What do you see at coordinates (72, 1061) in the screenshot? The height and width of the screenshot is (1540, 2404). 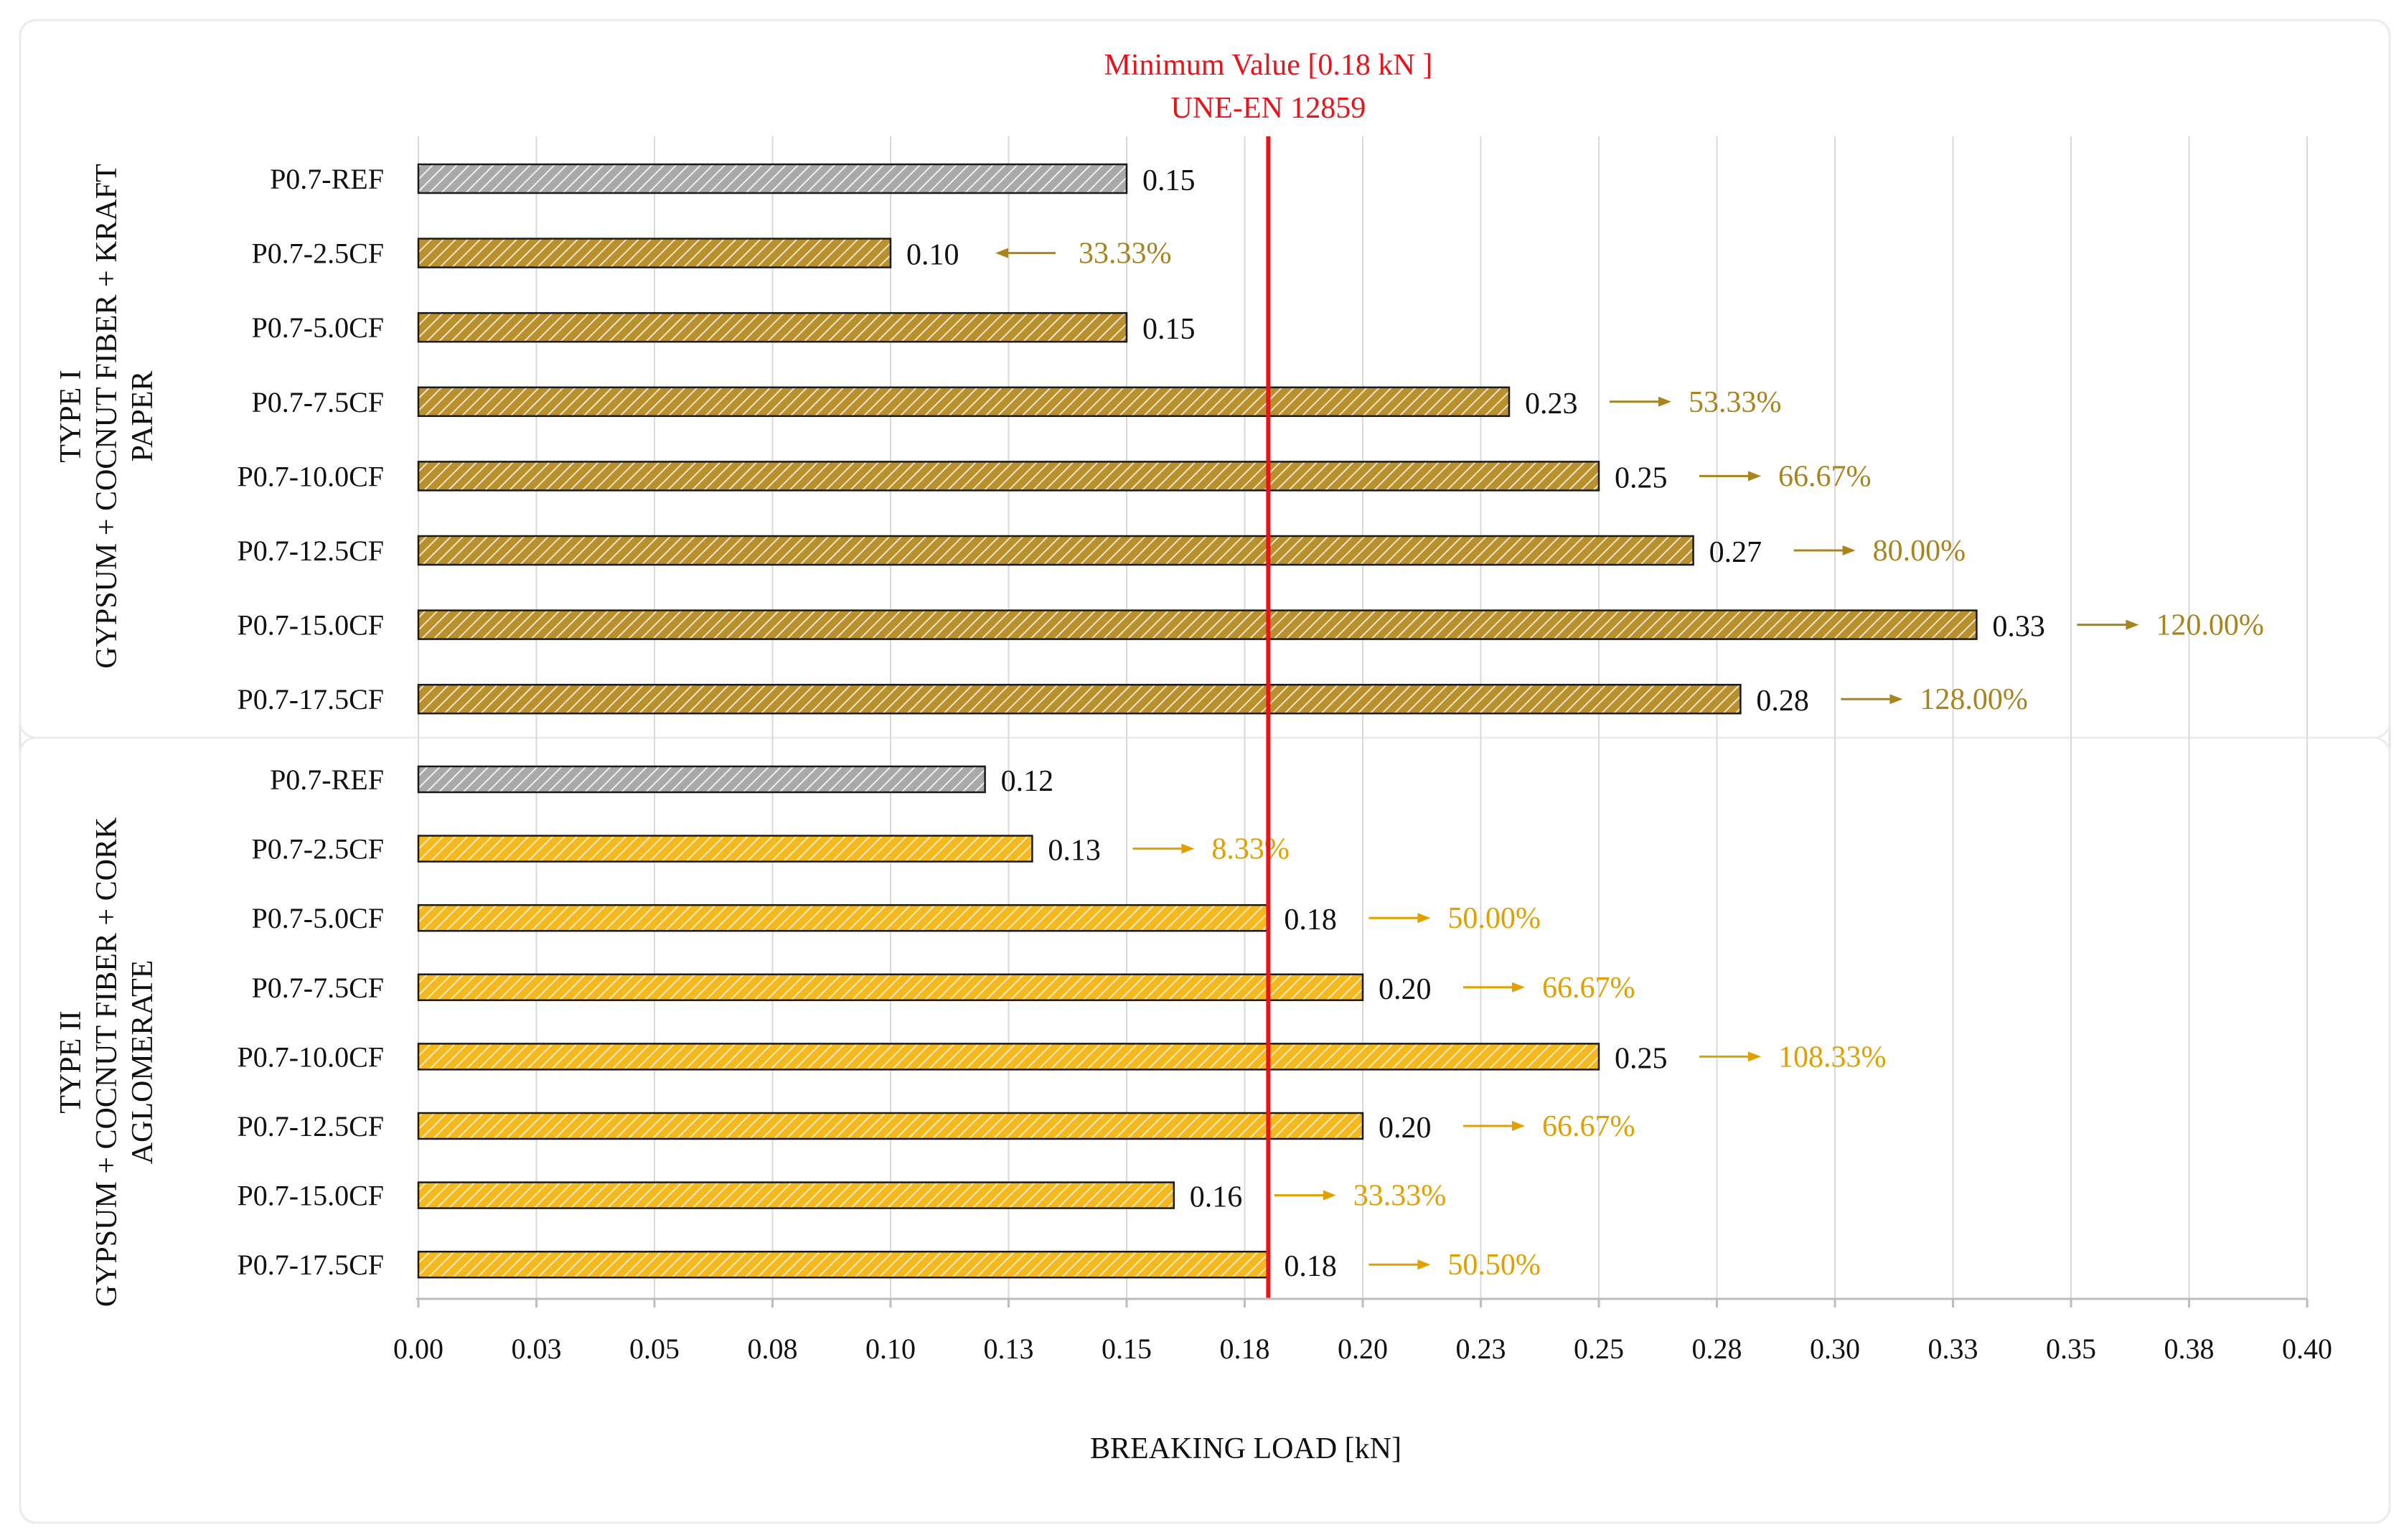 I see `type2-group-label: TYPE II` at bounding box center [72, 1061].